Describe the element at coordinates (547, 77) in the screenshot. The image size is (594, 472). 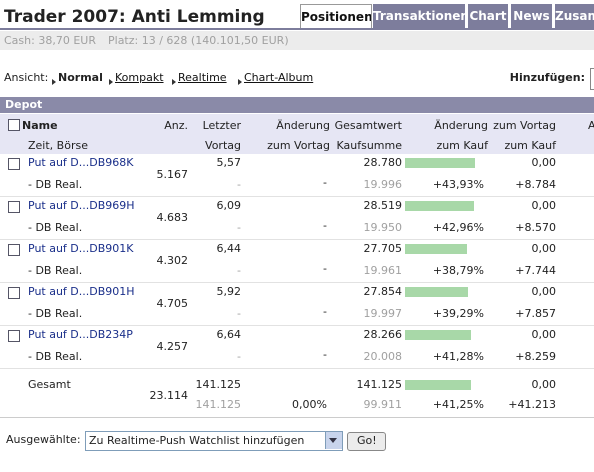
I see `add-label: Hinzufügen:` at that location.